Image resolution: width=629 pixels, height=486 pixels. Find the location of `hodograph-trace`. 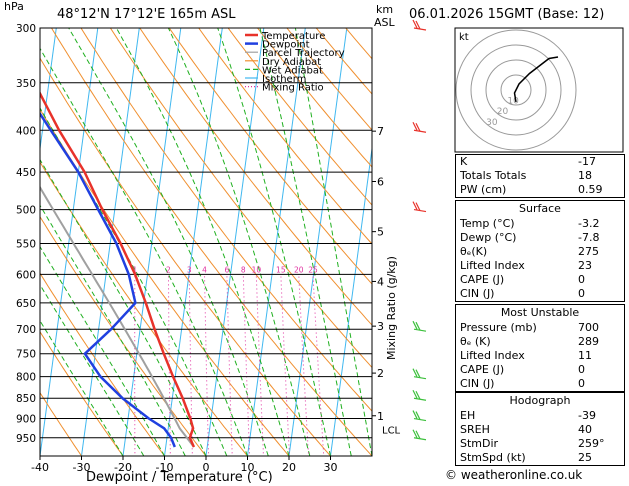

hodograph-trace is located at coordinates (536, 79).